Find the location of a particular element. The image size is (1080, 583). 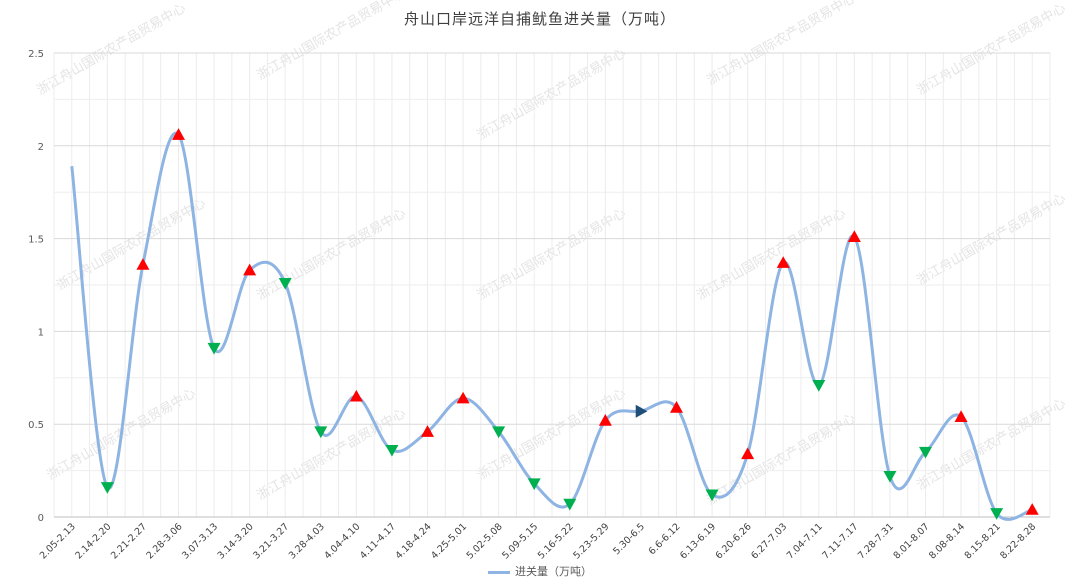

x-tick-label: 8.22-8.28 is located at coordinates (1018, 541).